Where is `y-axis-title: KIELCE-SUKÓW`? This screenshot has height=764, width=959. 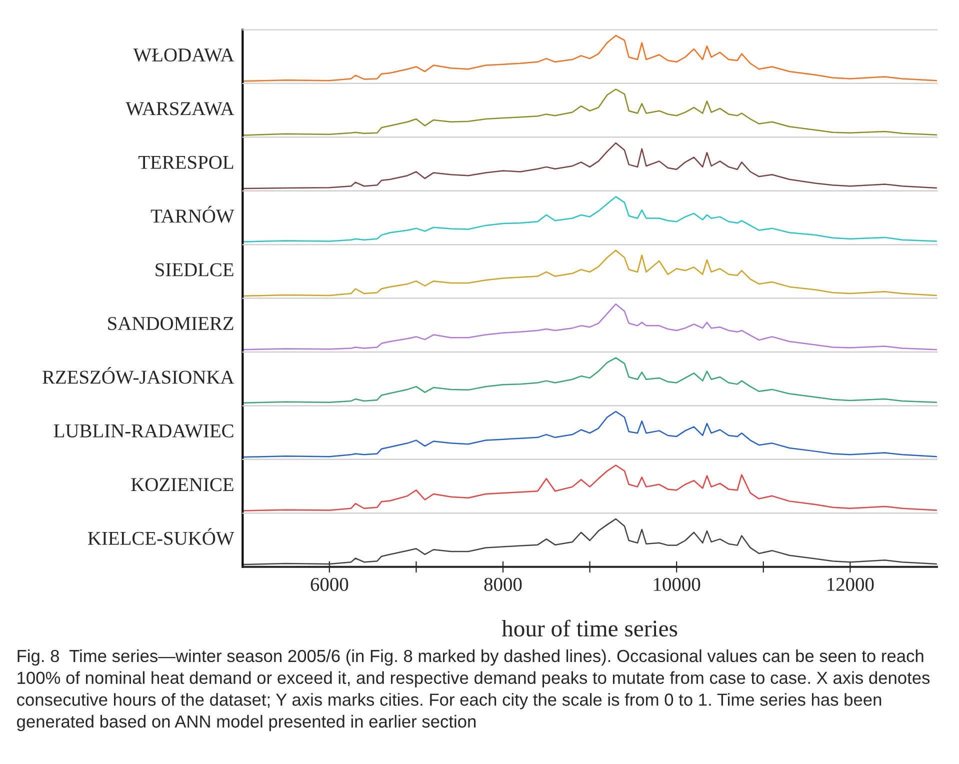
y-axis-title: KIELCE-SUKÓW is located at coordinates (161, 537).